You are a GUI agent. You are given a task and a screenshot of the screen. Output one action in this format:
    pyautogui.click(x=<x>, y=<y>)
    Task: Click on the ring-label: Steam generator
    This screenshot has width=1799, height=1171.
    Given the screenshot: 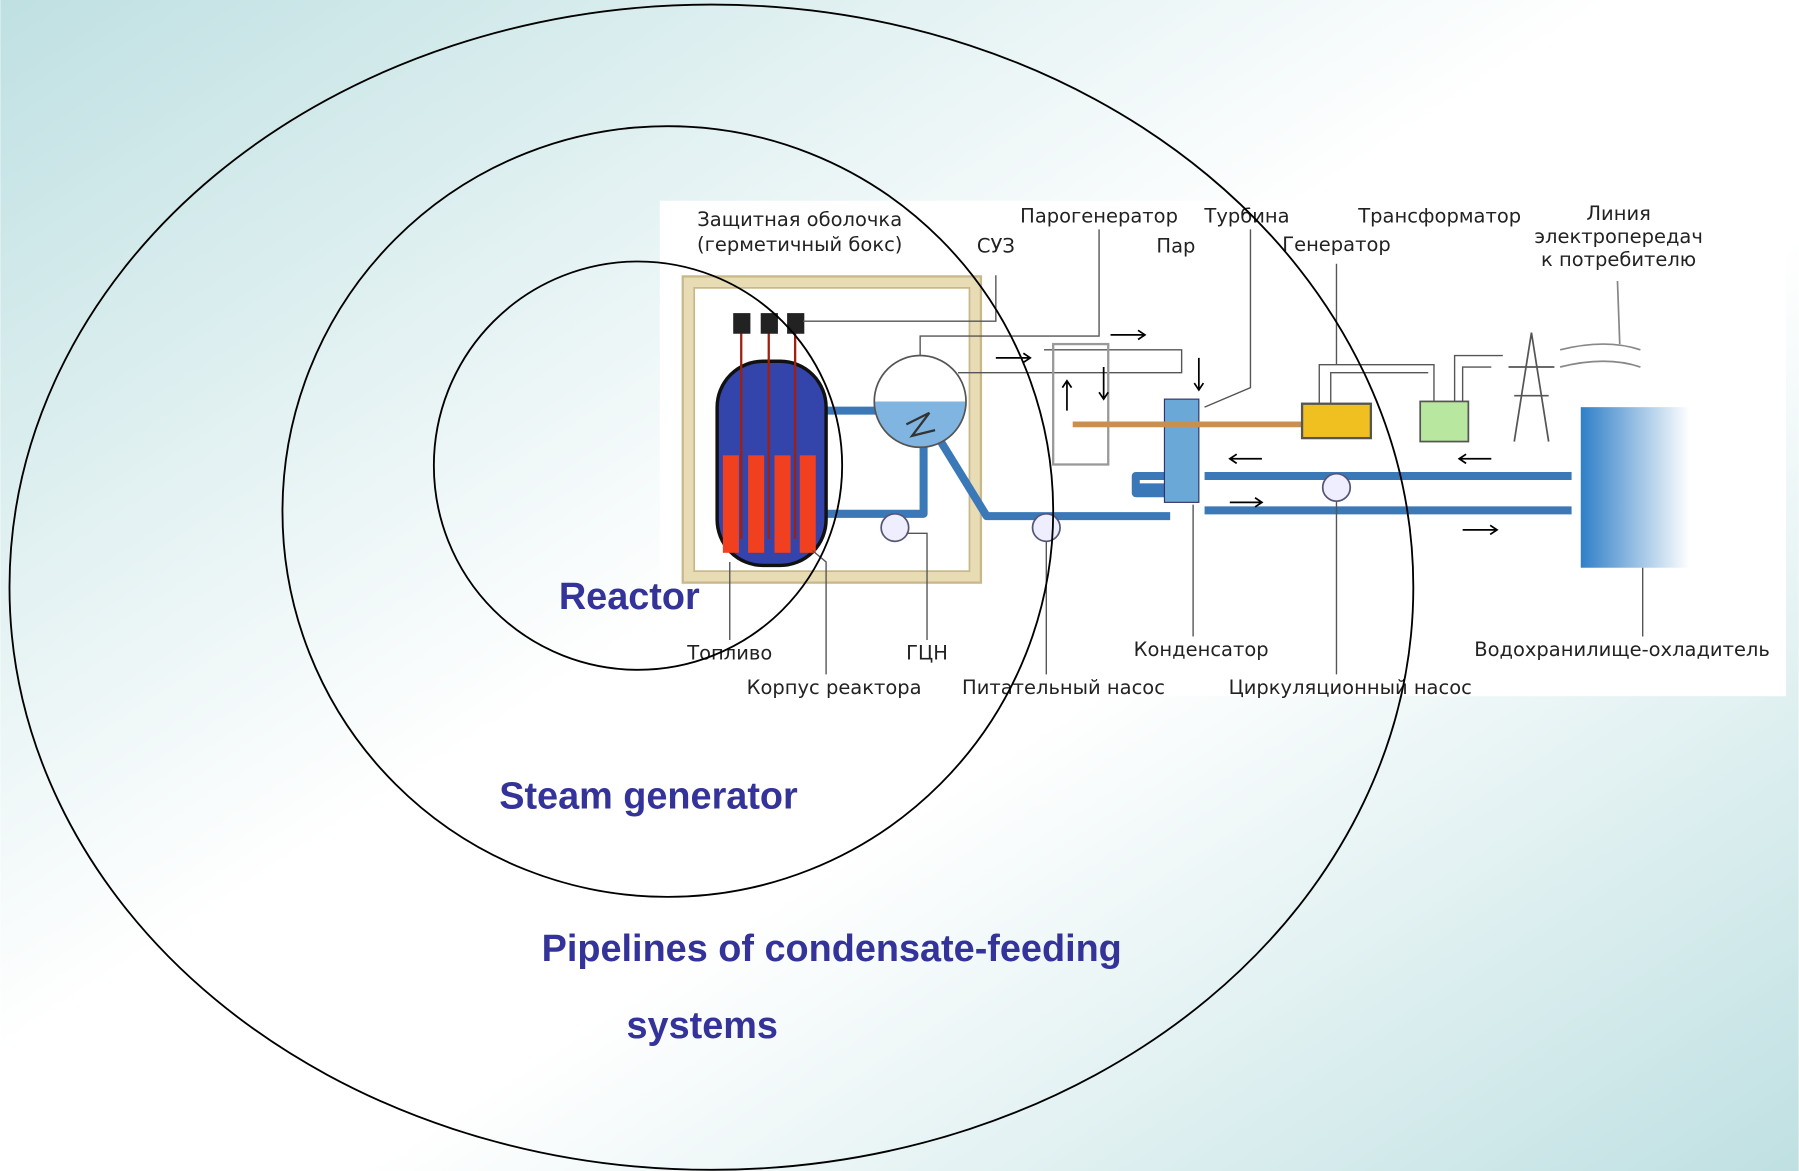 What is the action you would take?
    pyautogui.click(x=648, y=797)
    